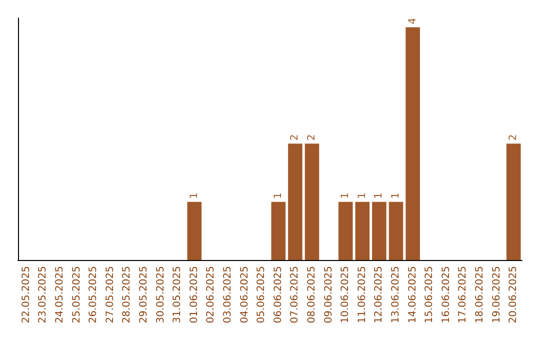 The height and width of the screenshot is (340, 540). I want to click on x-tick-label: 06.06.2025, so click(278, 295).